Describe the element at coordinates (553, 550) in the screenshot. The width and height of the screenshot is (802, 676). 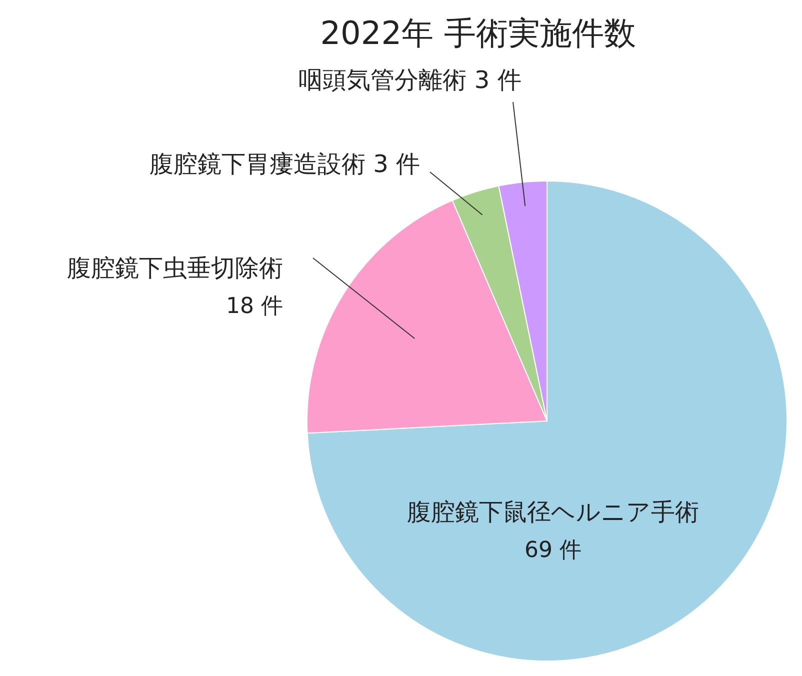
I see `data-label: 69 件` at that location.